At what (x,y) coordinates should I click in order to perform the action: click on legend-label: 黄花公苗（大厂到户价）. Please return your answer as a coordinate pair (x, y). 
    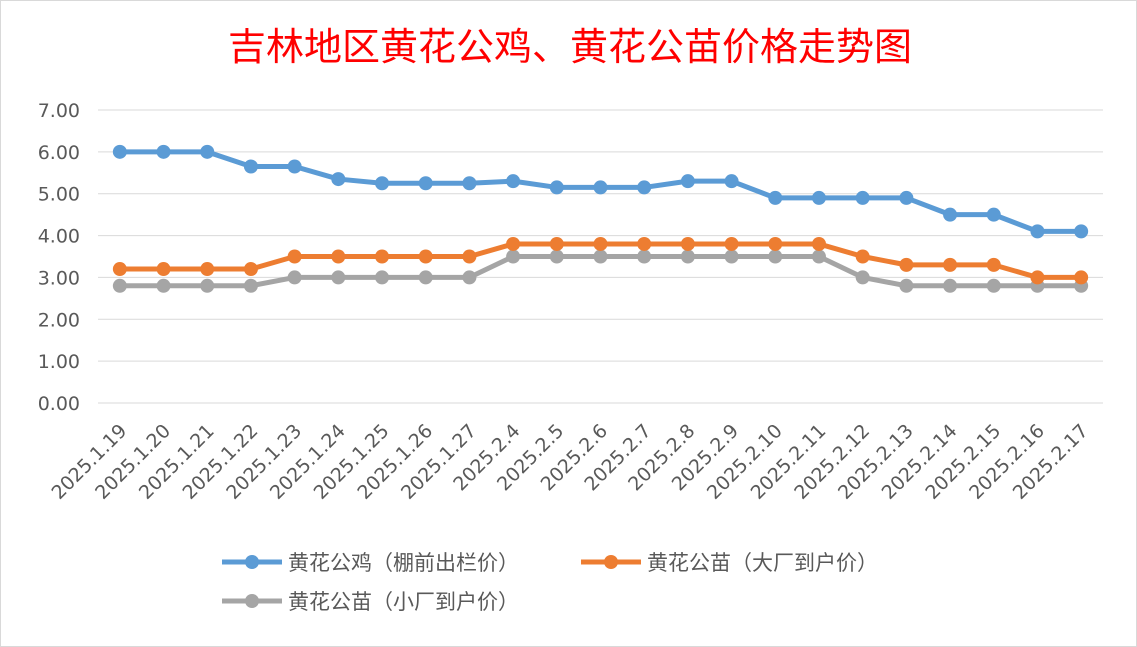
    Looking at the image, I should click on (762, 563).